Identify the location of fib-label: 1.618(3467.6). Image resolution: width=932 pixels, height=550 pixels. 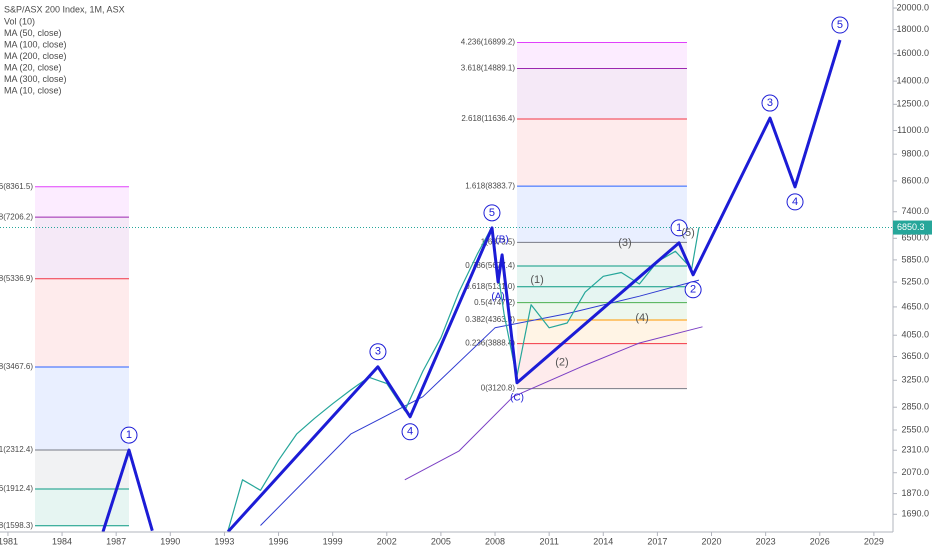
(16, 366).